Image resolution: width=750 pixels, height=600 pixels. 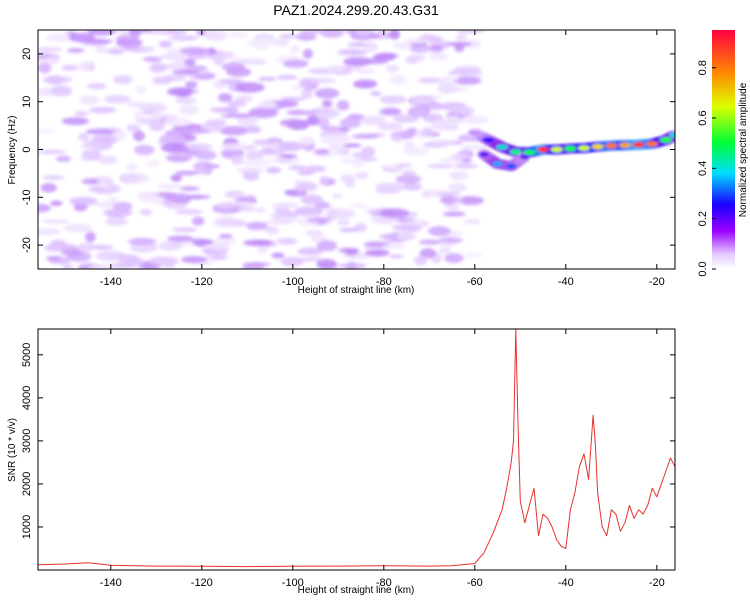 I want to click on colorbar-axis: 0.0 0.2 0.4 0.6 0.8, so click(x=706, y=168).